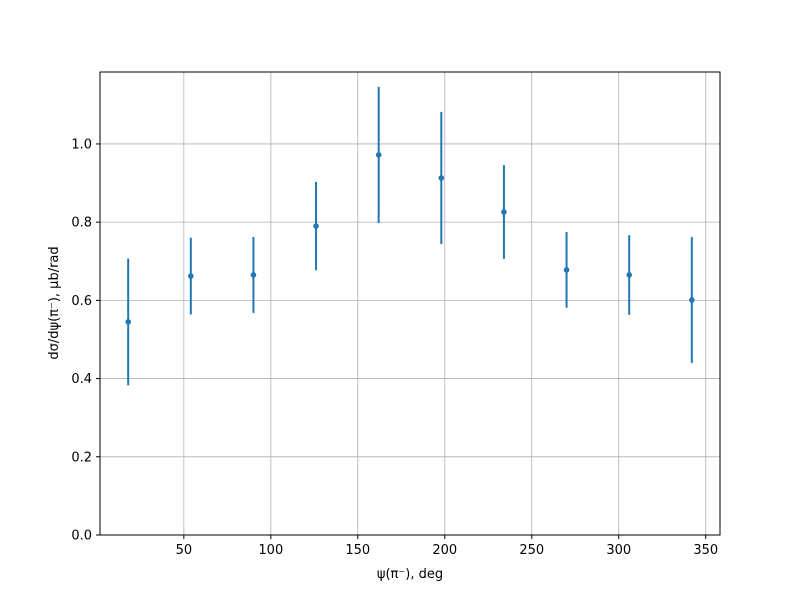 This screenshot has height=604, width=800. Describe the element at coordinates (618, 550) in the screenshot. I see `x-tick-label: 300` at that location.